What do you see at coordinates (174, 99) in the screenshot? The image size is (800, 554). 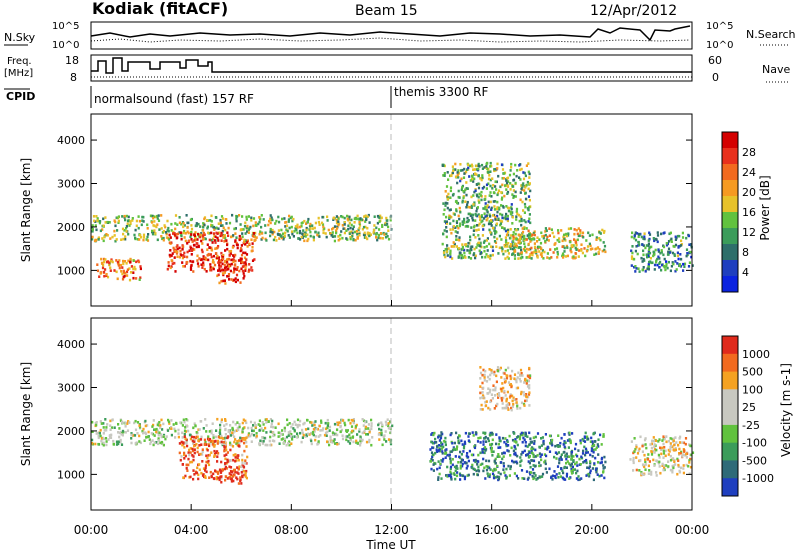 I see `cpid-segment-1: normalsound (fast) 157 RF` at bounding box center [174, 99].